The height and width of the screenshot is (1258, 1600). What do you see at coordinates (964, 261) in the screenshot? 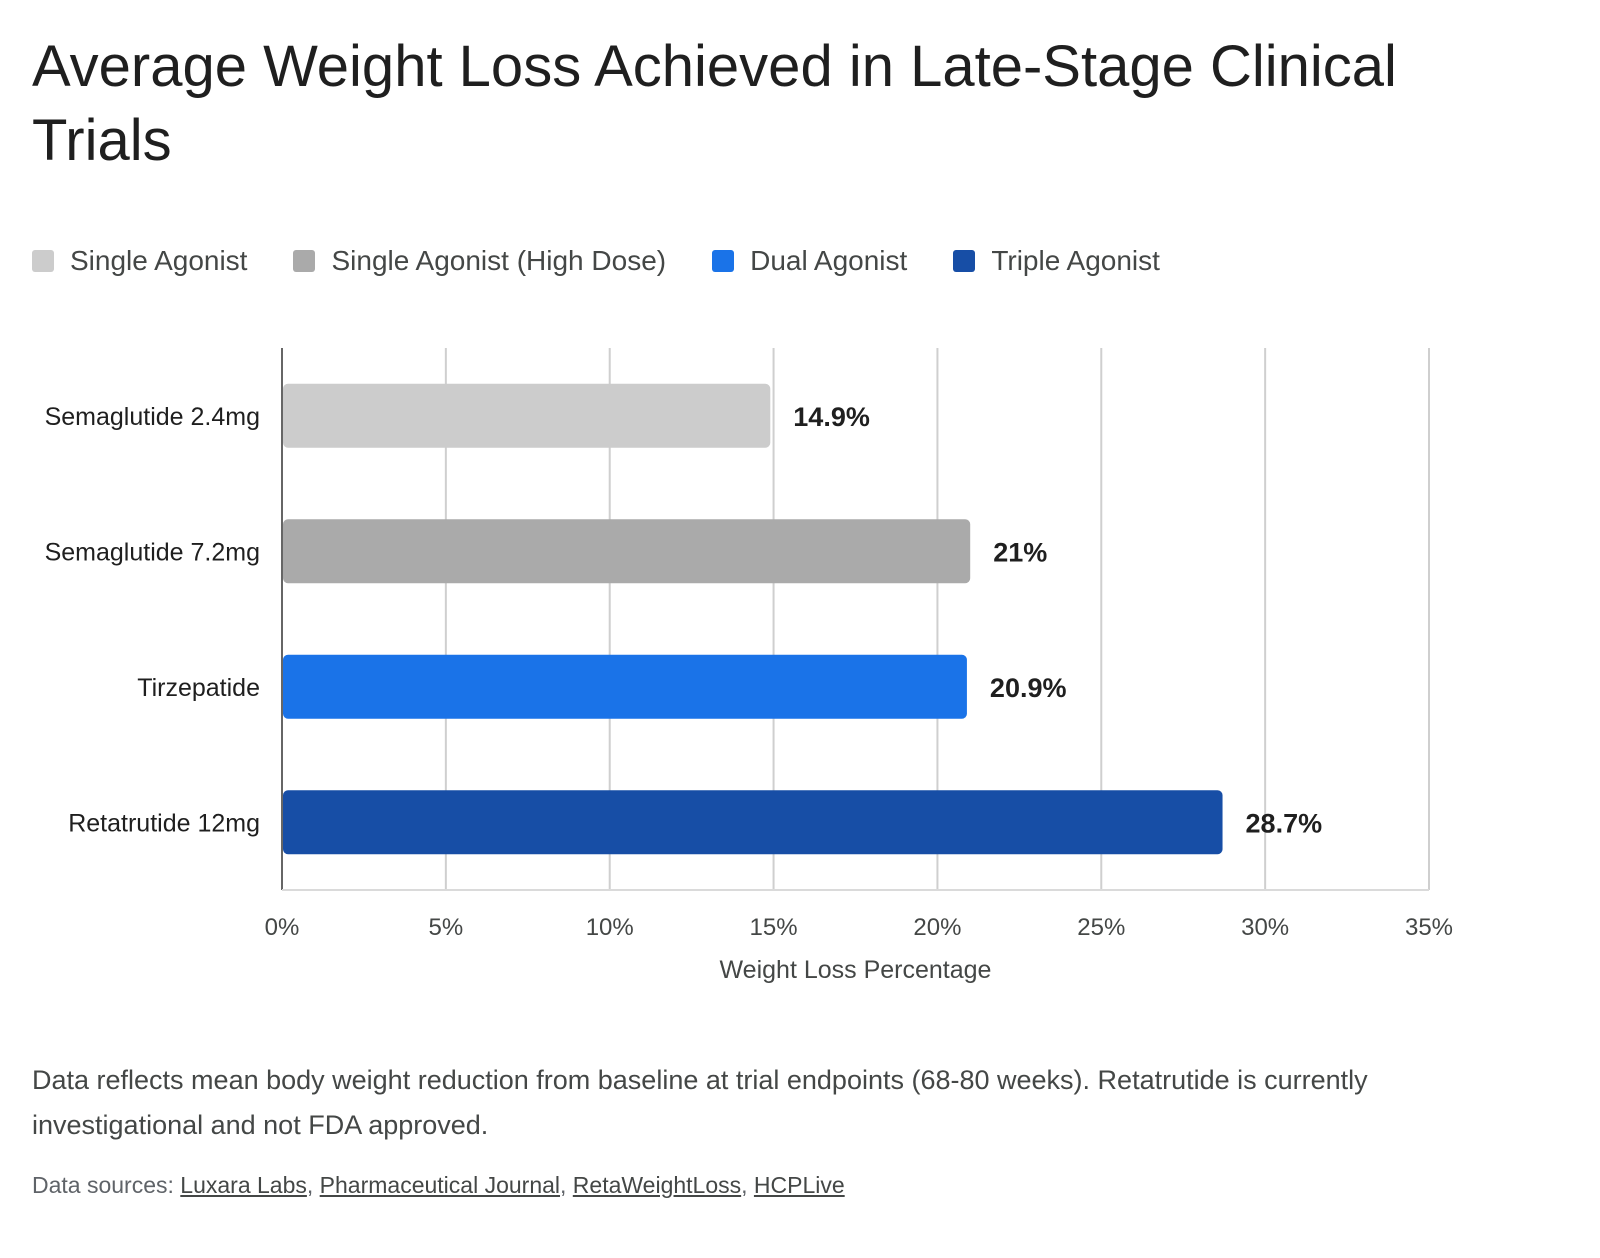
I see `legend-swatch-triple-agonist` at bounding box center [964, 261].